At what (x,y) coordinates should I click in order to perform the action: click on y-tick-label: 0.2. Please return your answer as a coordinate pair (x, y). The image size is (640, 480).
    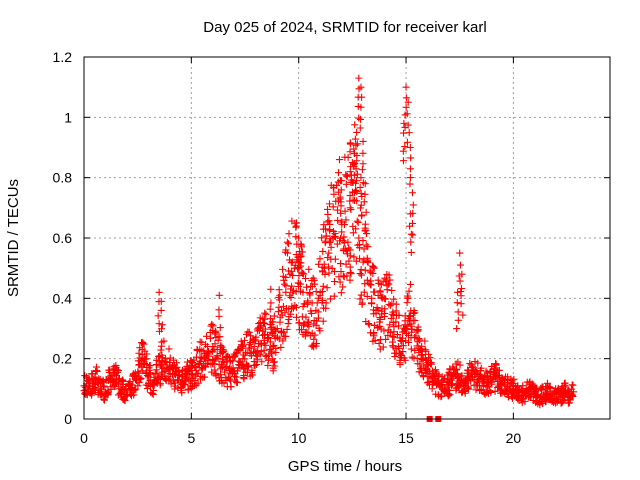
    Looking at the image, I should click on (63, 359).